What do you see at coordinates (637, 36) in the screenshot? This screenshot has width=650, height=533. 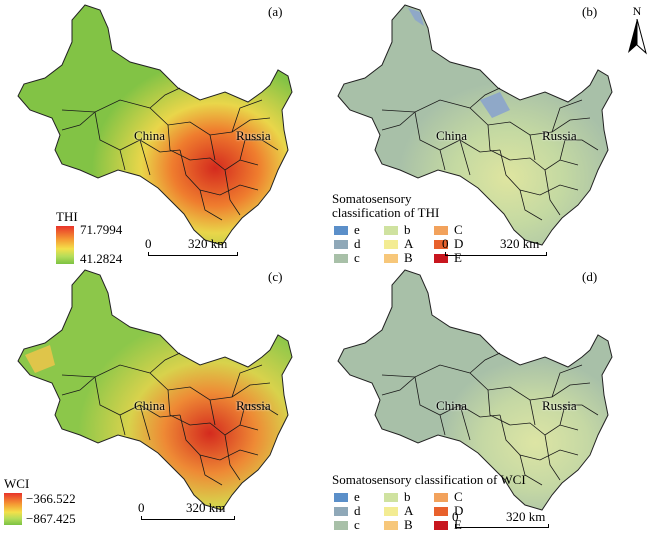 I see `north-arrow-icon` at bounding box center [637, 36].